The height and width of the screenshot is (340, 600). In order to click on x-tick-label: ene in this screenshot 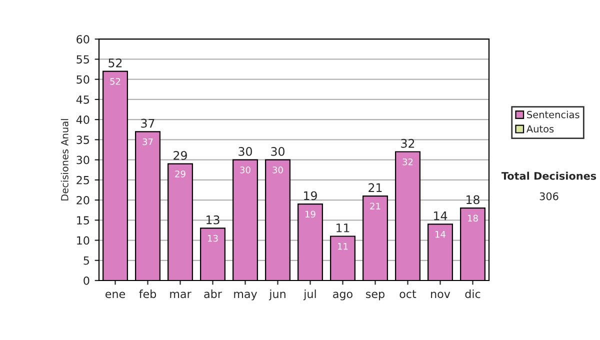, I will do `click(116, 295)`.